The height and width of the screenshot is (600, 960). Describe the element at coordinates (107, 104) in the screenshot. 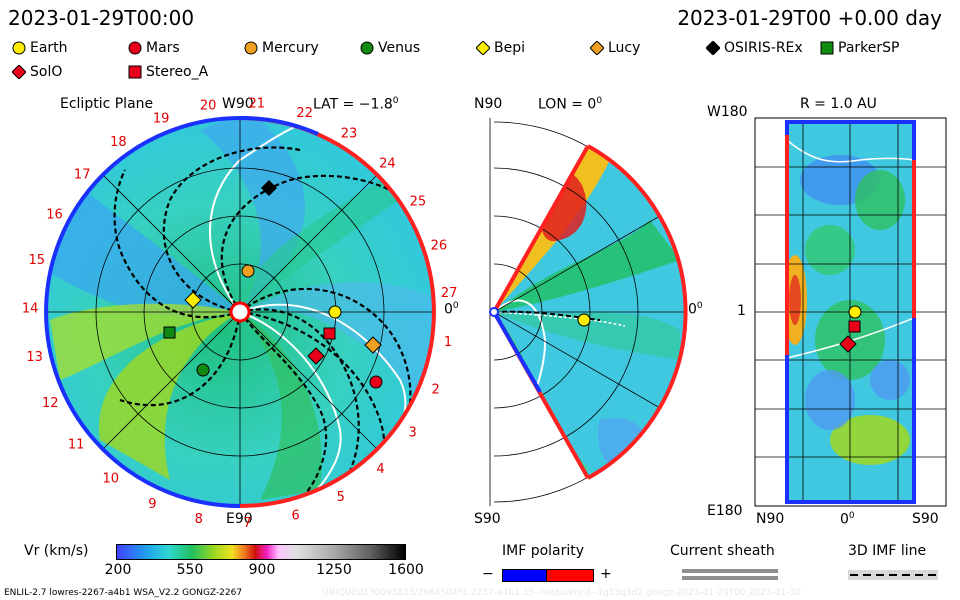

I see `ecliptic-plane-title: Ecliptic Plane` at that location.